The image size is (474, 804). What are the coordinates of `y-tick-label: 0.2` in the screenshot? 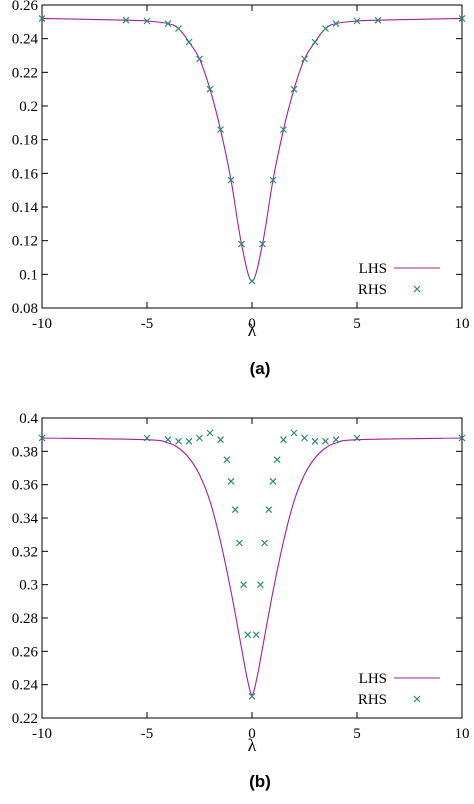 It's located at (28, 107).